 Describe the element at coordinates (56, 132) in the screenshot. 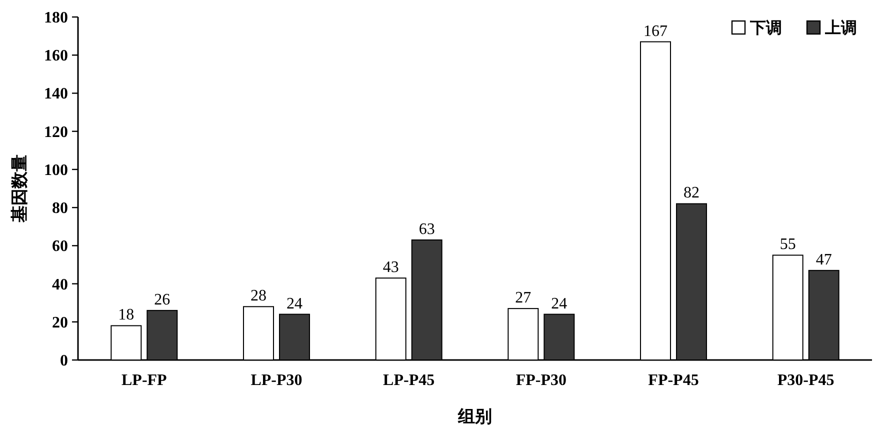

I see `y-tick-label: 120` at that location.